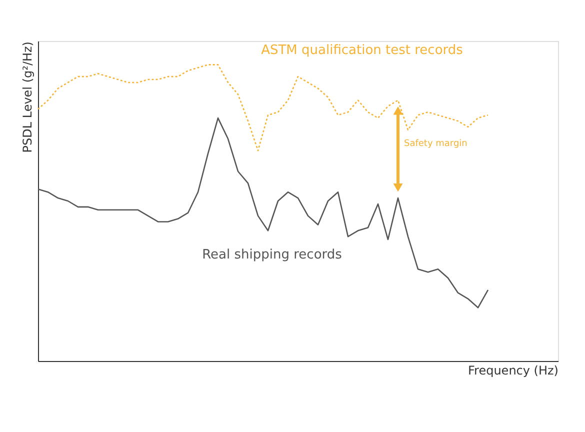 Image resolution: width=585 pixels, height=432 pixels. Describe the element at coordinates (272, 254) in the screenshot. I see `series-label: Real shipping records` at that location.